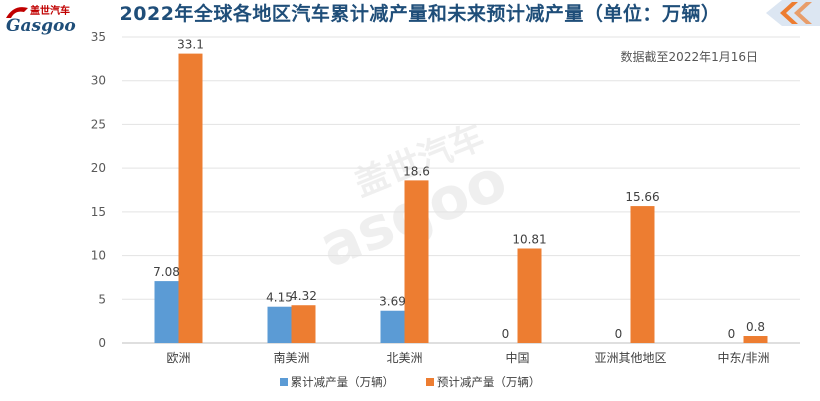 The image size is (820, 401). Describe the element at coordinates (279, 298) in the screenshot. I see `data-label-cumulative: 4.15` at that location.